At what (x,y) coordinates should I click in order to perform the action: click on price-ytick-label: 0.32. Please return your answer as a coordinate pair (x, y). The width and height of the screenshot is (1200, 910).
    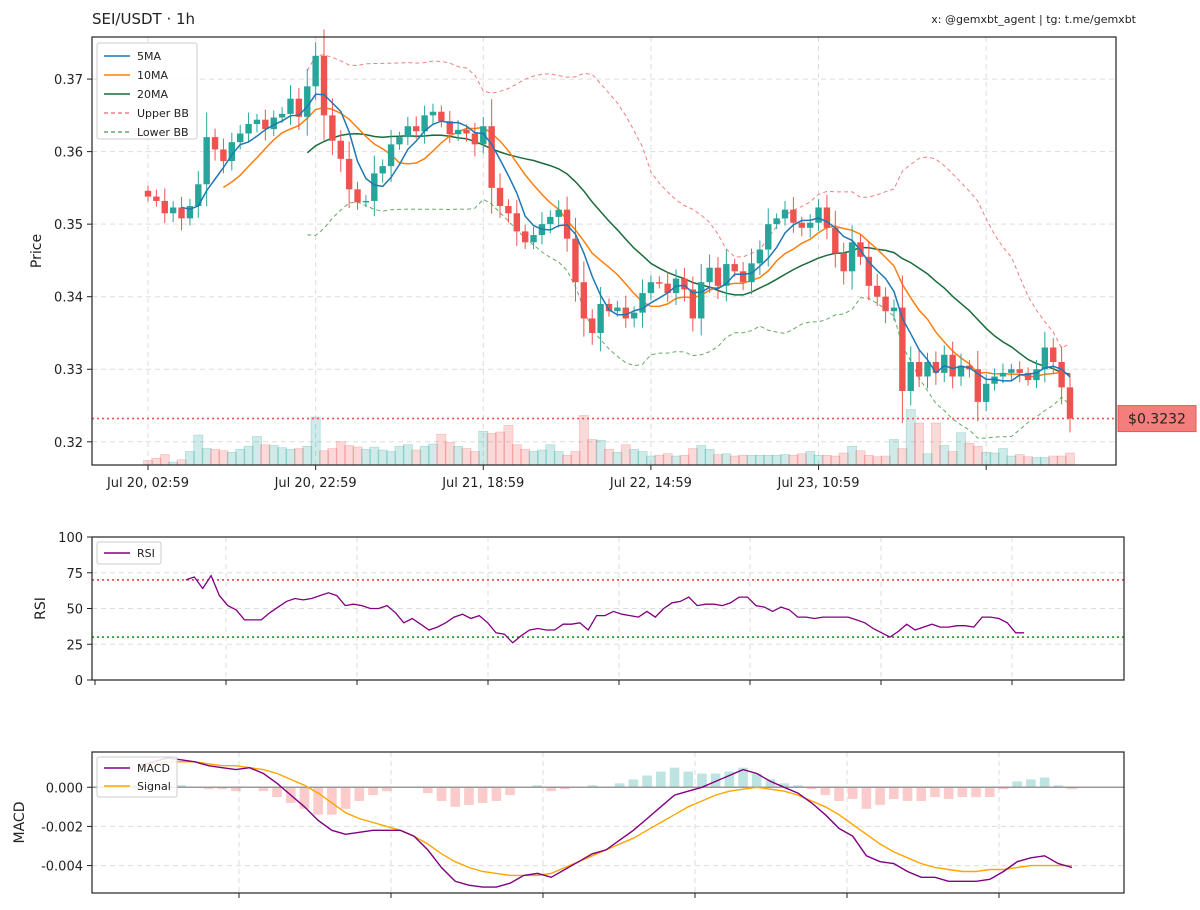
    Looking at the image, I should click on (68, 443).